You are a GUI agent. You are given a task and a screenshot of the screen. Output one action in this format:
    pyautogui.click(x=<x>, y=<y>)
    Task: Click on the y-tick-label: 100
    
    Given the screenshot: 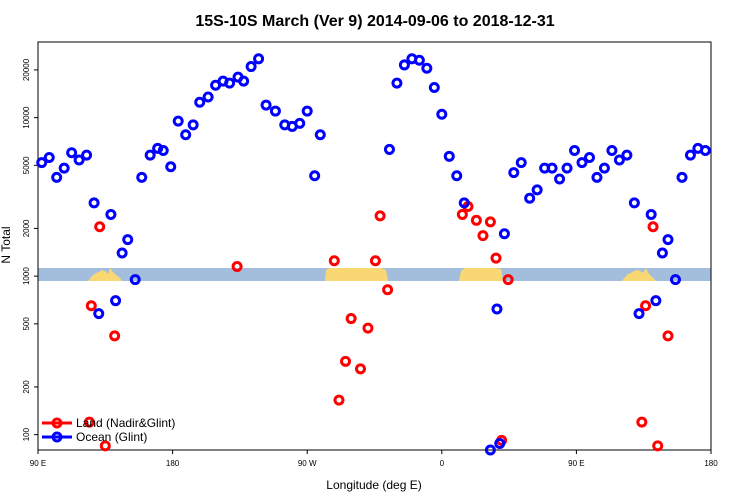 What is the action you would take?
    pyautogui.click(x=26, y=434)
    